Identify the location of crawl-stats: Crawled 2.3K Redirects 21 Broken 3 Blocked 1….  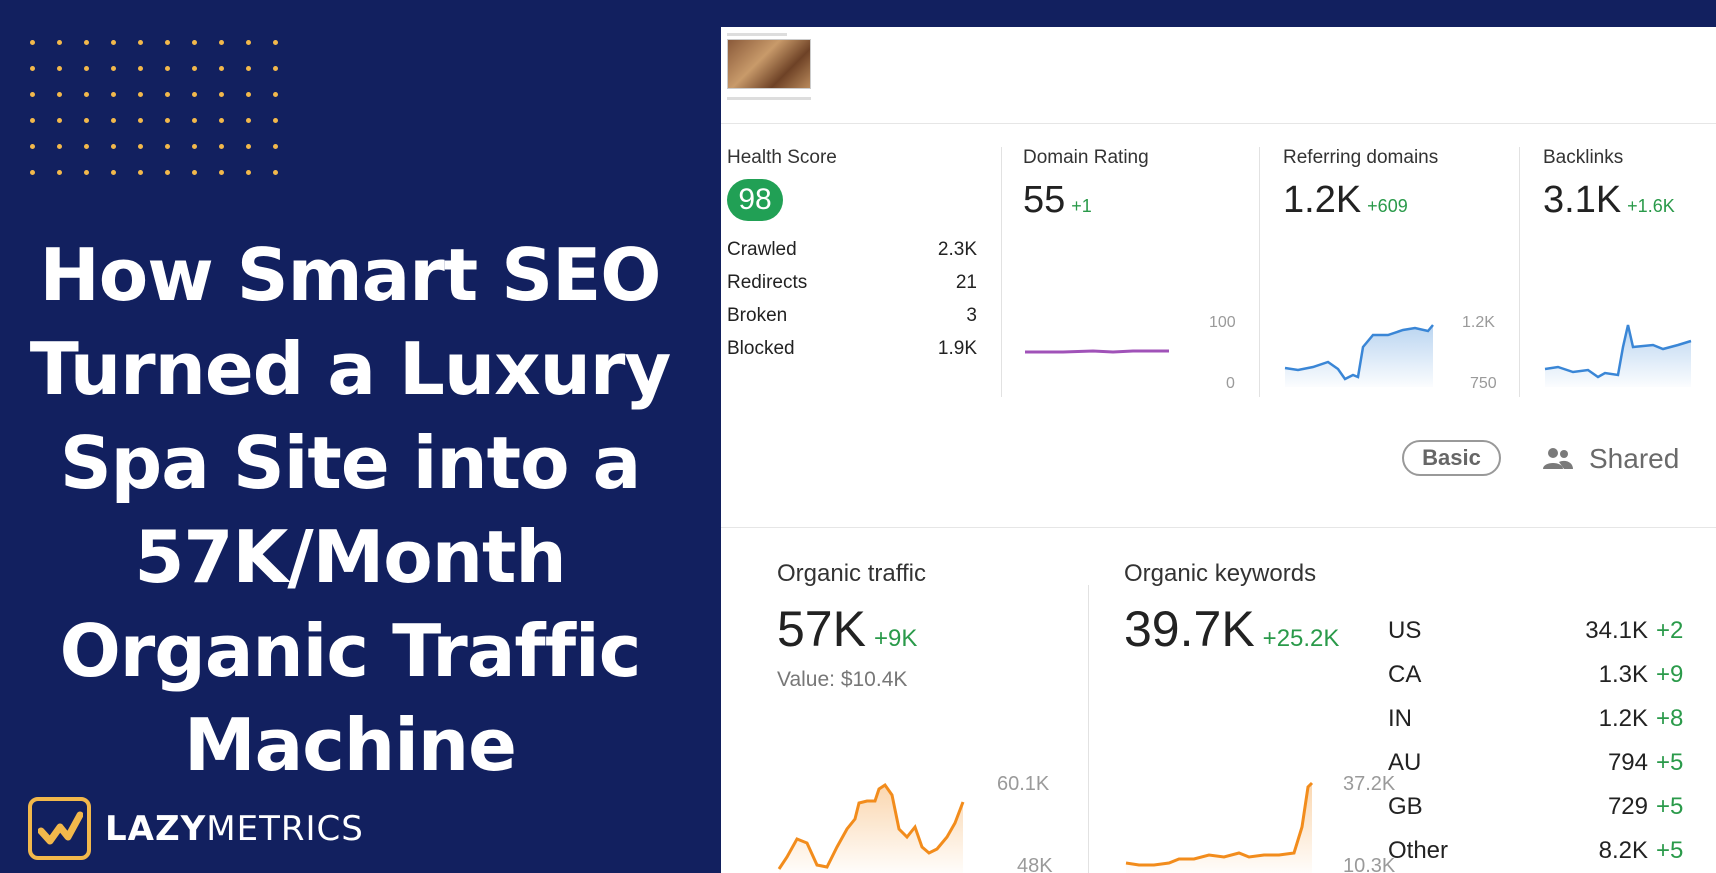
(852, 299).